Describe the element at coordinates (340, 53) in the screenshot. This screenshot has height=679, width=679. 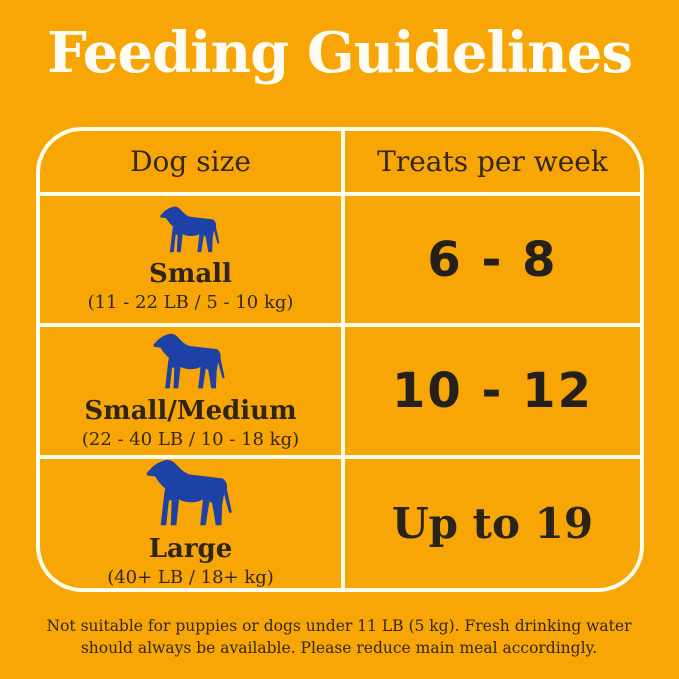
I see `page-title: Feeding Guidelines` at that location.